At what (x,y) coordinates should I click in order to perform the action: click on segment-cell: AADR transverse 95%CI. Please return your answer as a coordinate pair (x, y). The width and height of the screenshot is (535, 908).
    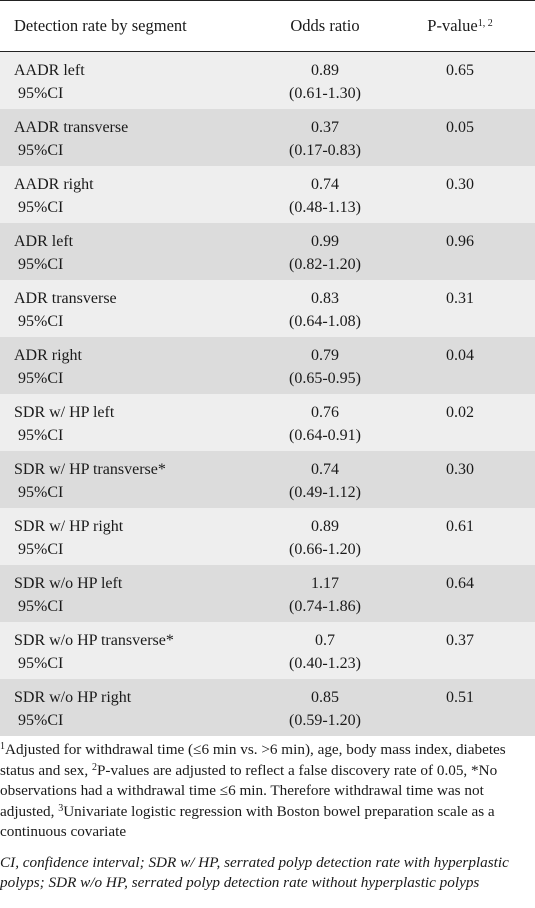
    Looking at the image, I should click on (132, 139).